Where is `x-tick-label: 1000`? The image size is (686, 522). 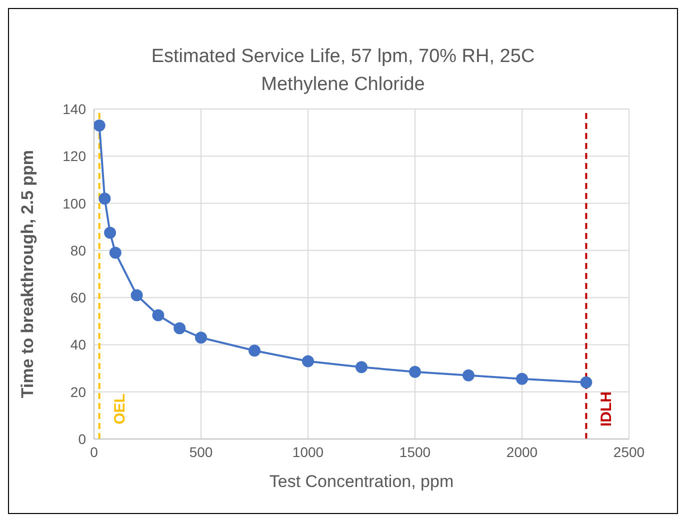
x-tick-label: 1000 is located at coordinates (308, 452).